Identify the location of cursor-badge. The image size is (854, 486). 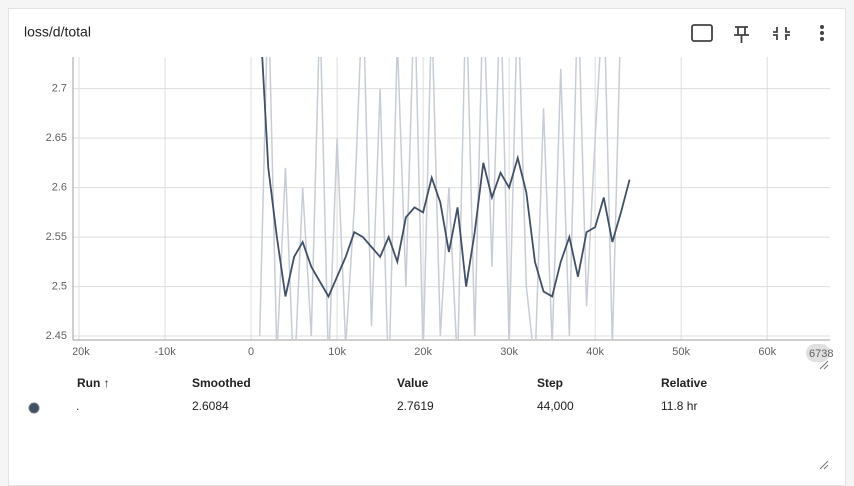
(818, 353).